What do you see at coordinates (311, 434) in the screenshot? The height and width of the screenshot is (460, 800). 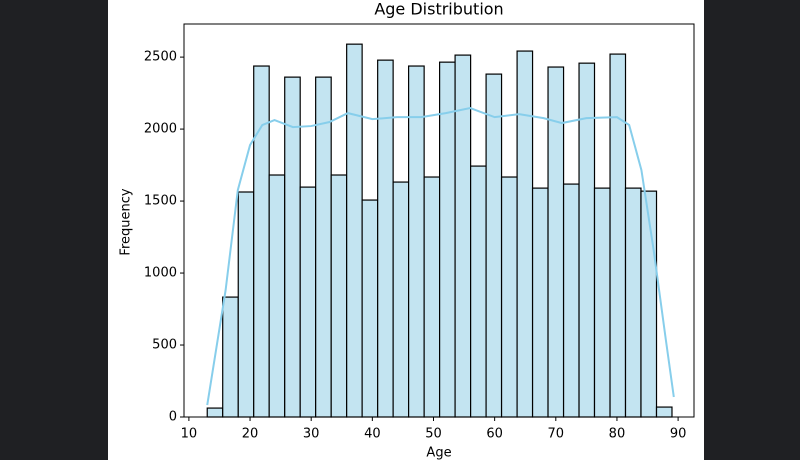 I see `x-tick-label: 30` at bounding box center [311, 434].